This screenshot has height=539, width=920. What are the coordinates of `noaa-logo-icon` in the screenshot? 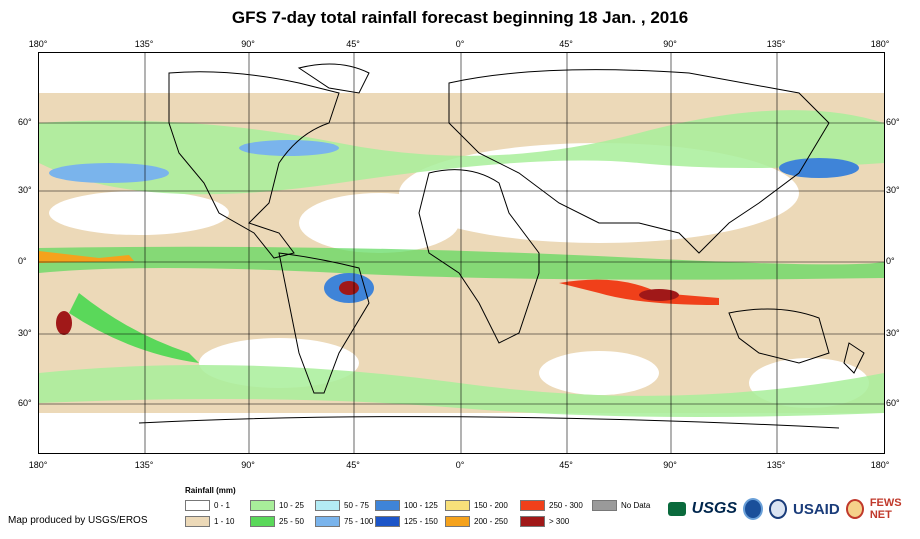 It's located at (753, 509).